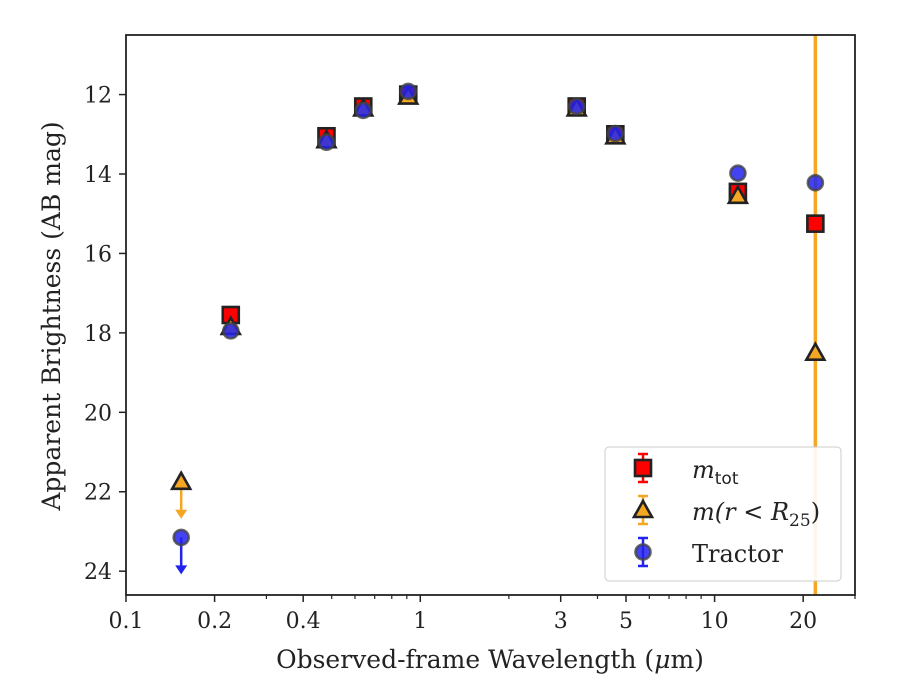  Describe the element at coordinates (643, 468) in the screenshot. I see `legend-marker-mtot` at that location.